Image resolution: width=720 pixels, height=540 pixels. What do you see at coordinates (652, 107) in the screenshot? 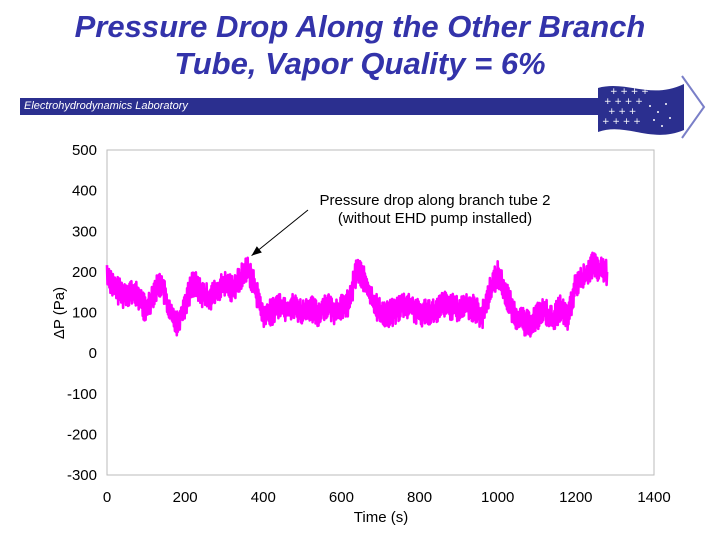
I see `ehd-lab-logo-icon: + + + + + + + + + + + + + + +` at bounding box center [652, 107].